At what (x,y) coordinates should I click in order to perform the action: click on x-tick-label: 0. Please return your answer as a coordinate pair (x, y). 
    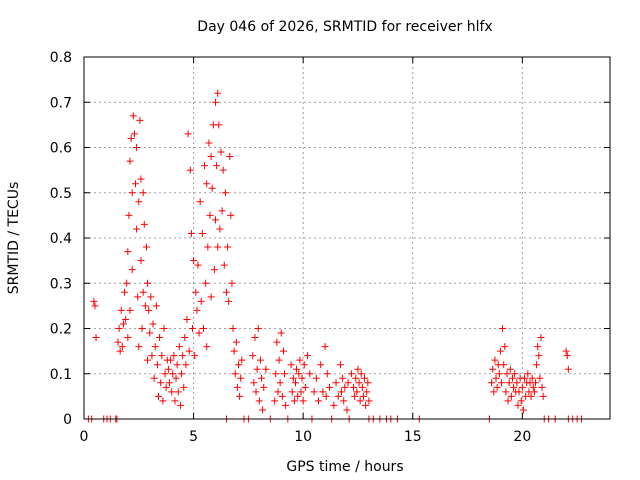
    Looking at the image, I should click on (84, 437).